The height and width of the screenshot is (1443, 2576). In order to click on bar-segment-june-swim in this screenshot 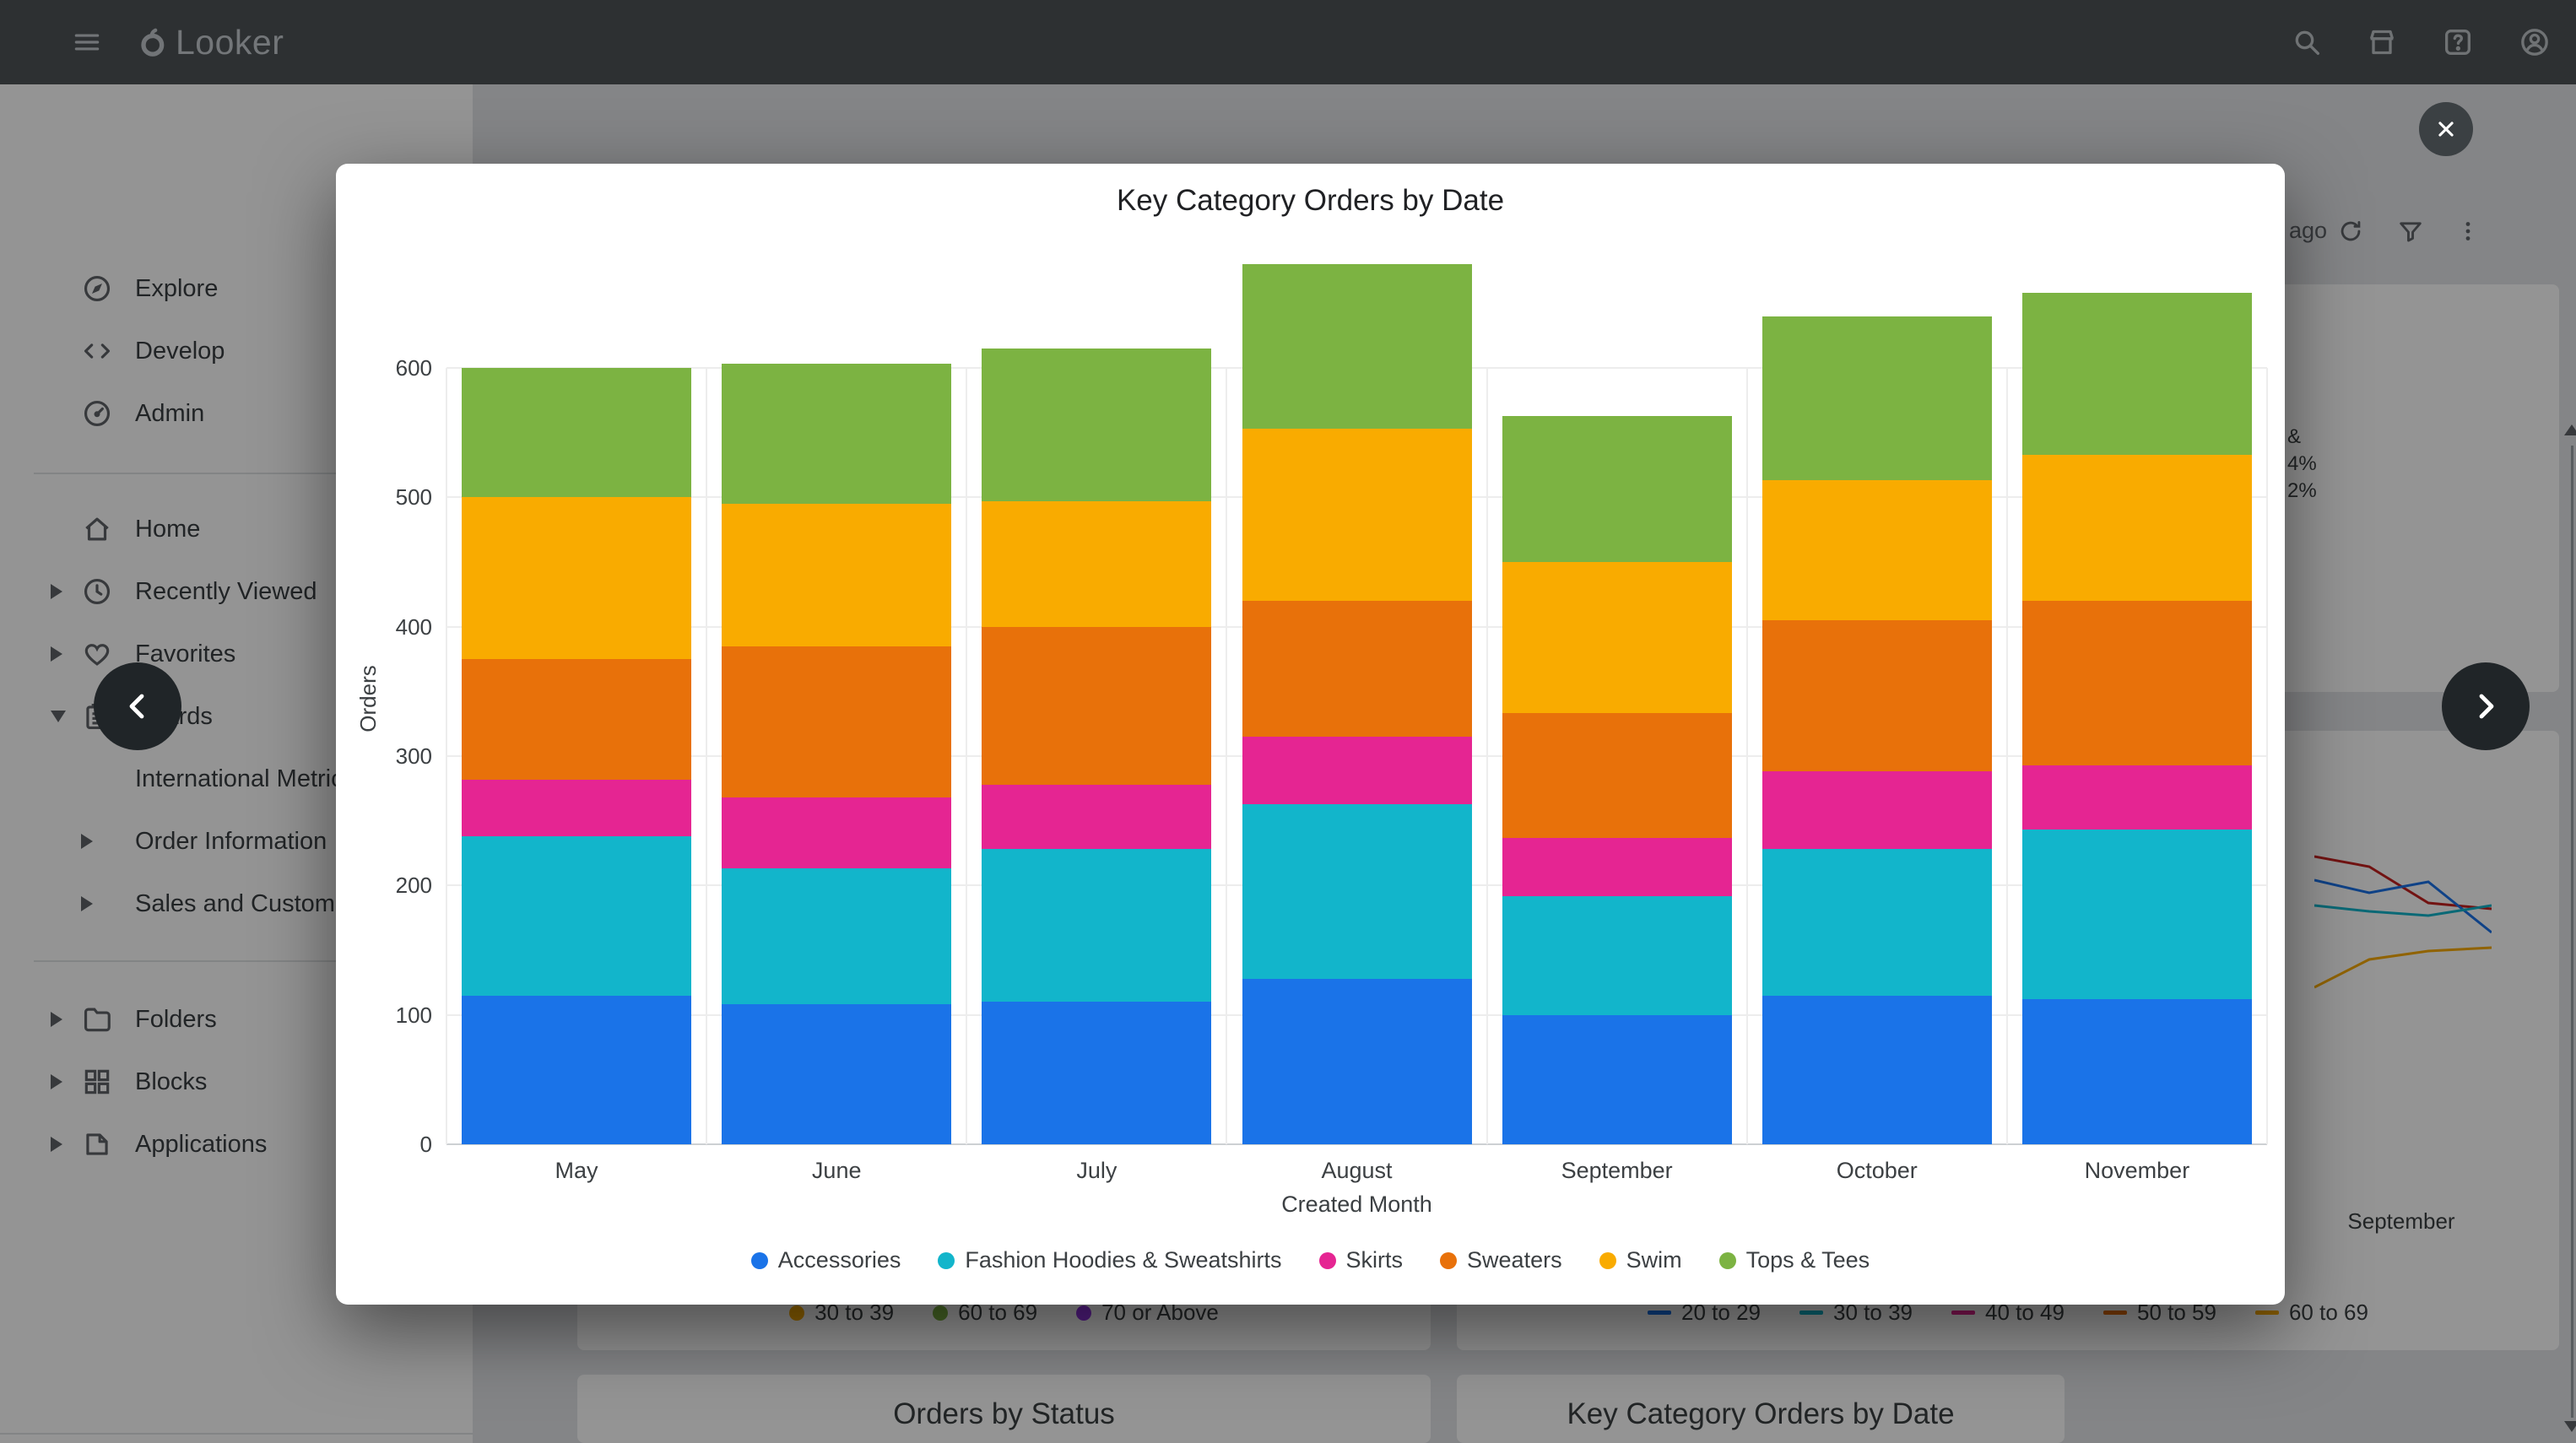, I will do `click(837, 575)`.